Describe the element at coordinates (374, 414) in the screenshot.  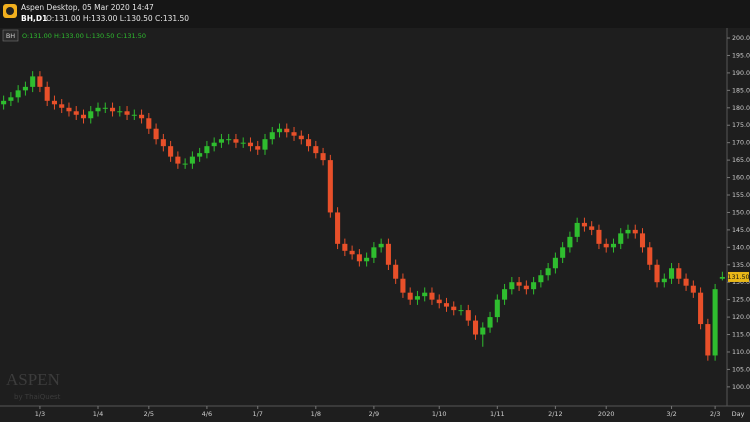
I see `x-tick-label: 2/9` at that location.